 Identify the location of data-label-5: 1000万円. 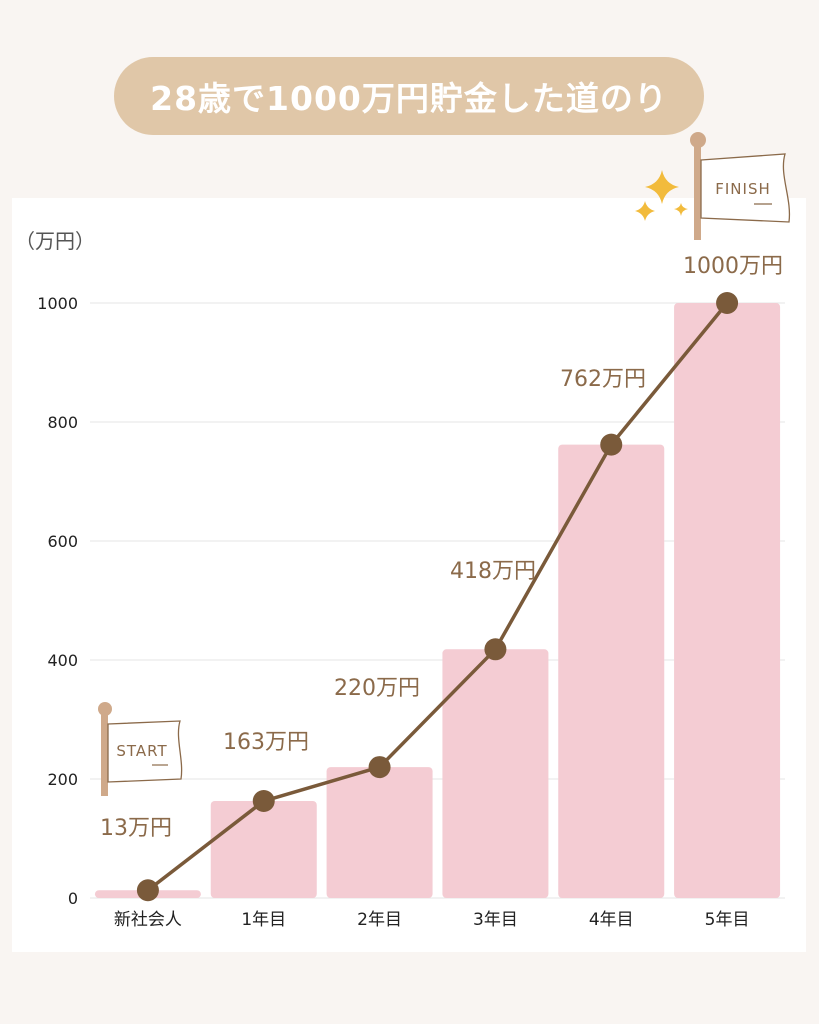
(733, 266).